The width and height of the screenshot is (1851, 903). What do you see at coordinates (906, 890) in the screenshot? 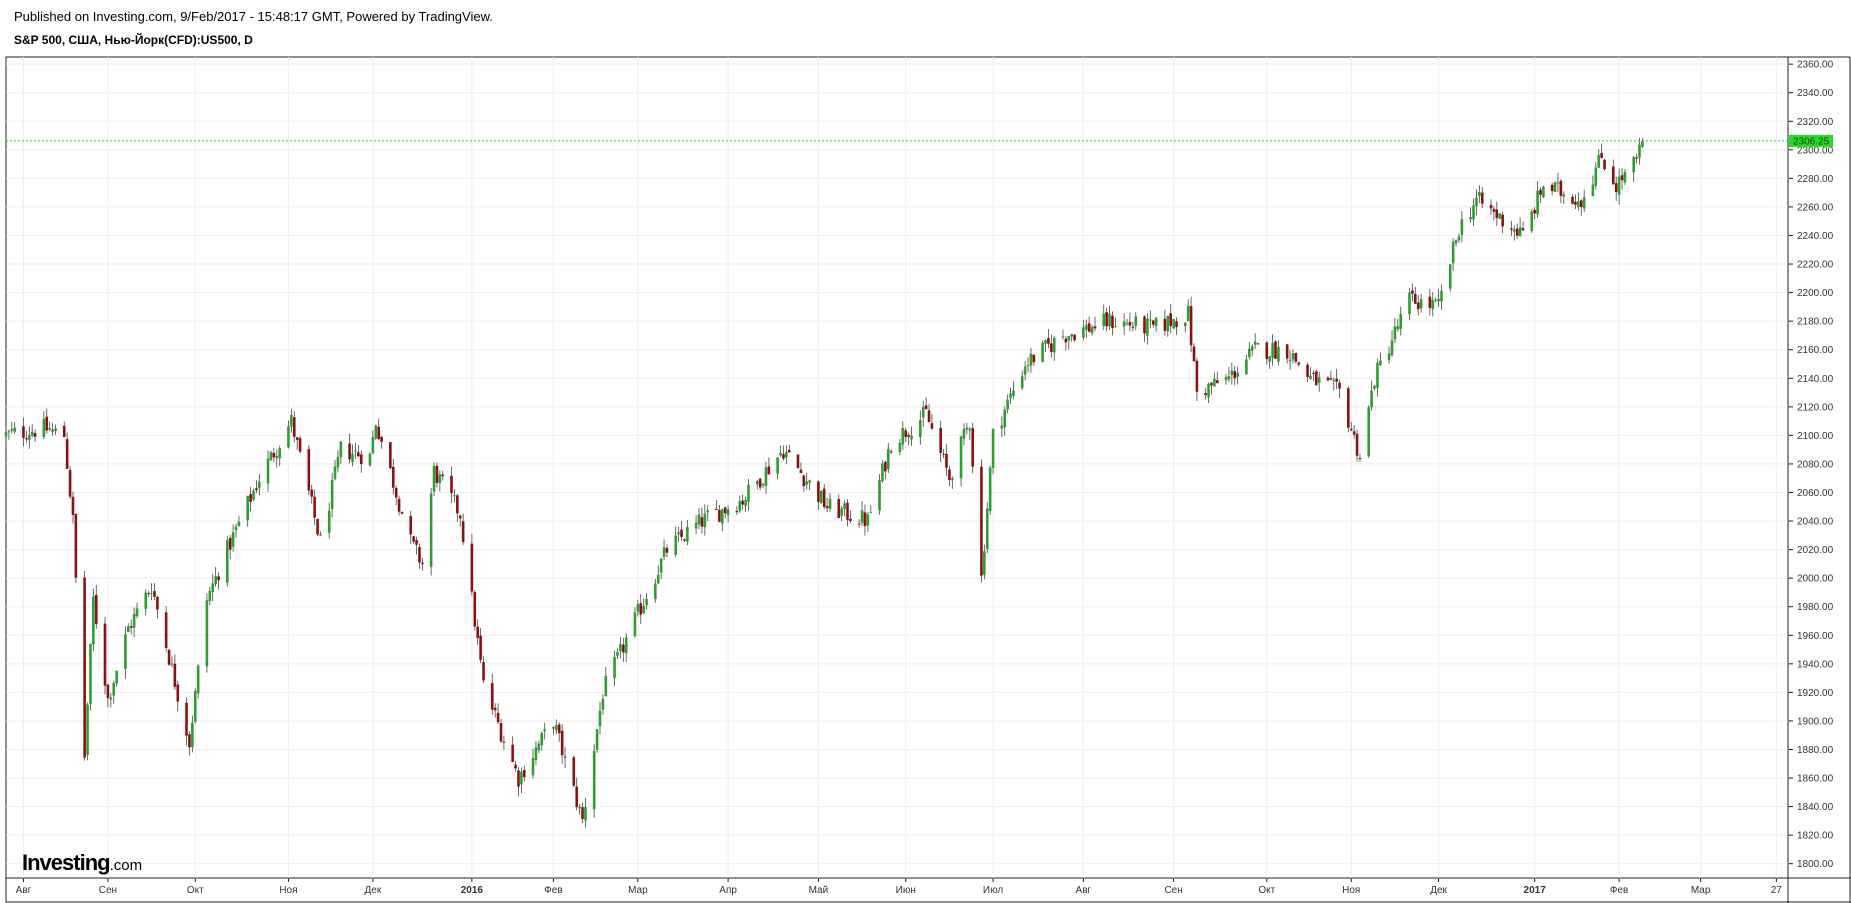
I see `x-tick-label: Июн` at bounding box center [906, 890].